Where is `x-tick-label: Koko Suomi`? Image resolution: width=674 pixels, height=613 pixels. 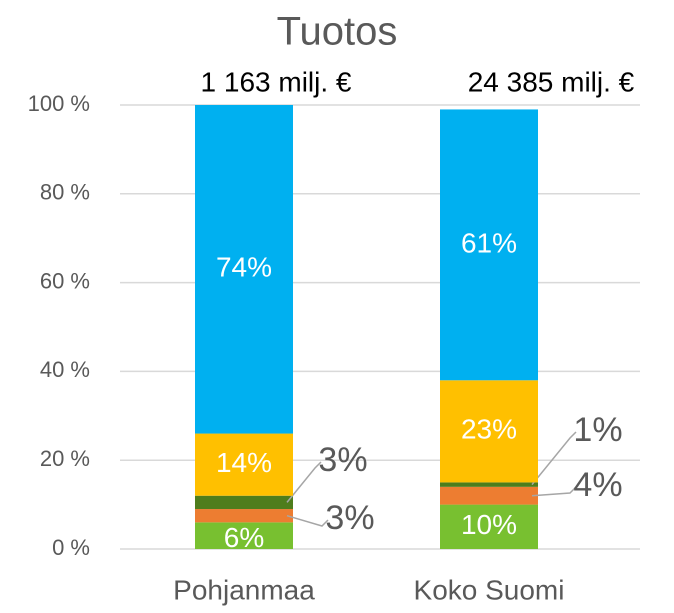 x-tick-label: Koko Suomi is located at coordinates (489, 589).